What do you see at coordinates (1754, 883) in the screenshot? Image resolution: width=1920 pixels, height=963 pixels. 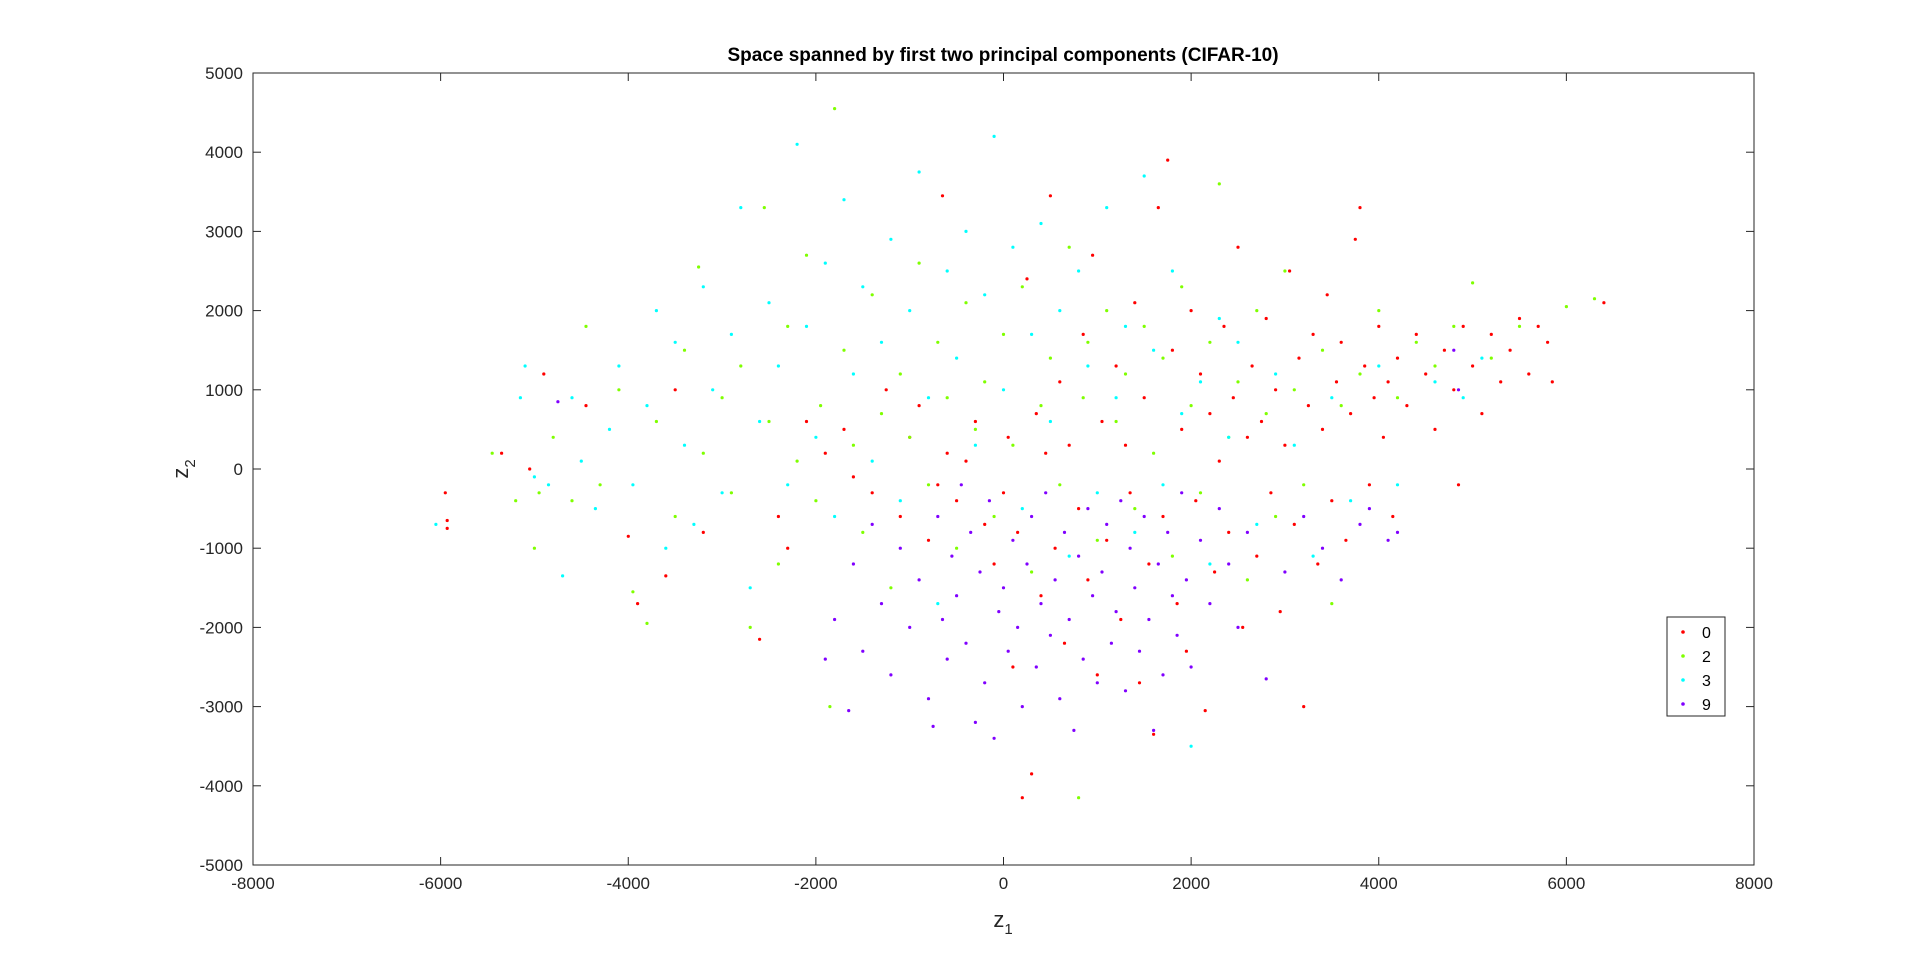 I see `x-tick-label: 8000` at bounding box center [1754, 883].